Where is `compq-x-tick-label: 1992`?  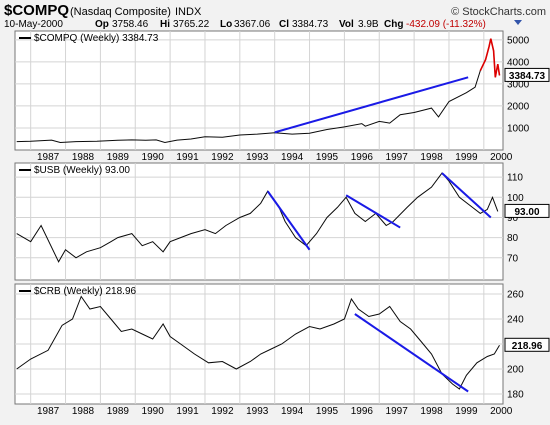
compq-x-tick-label: 1992 is located at coordinates (222, 157).